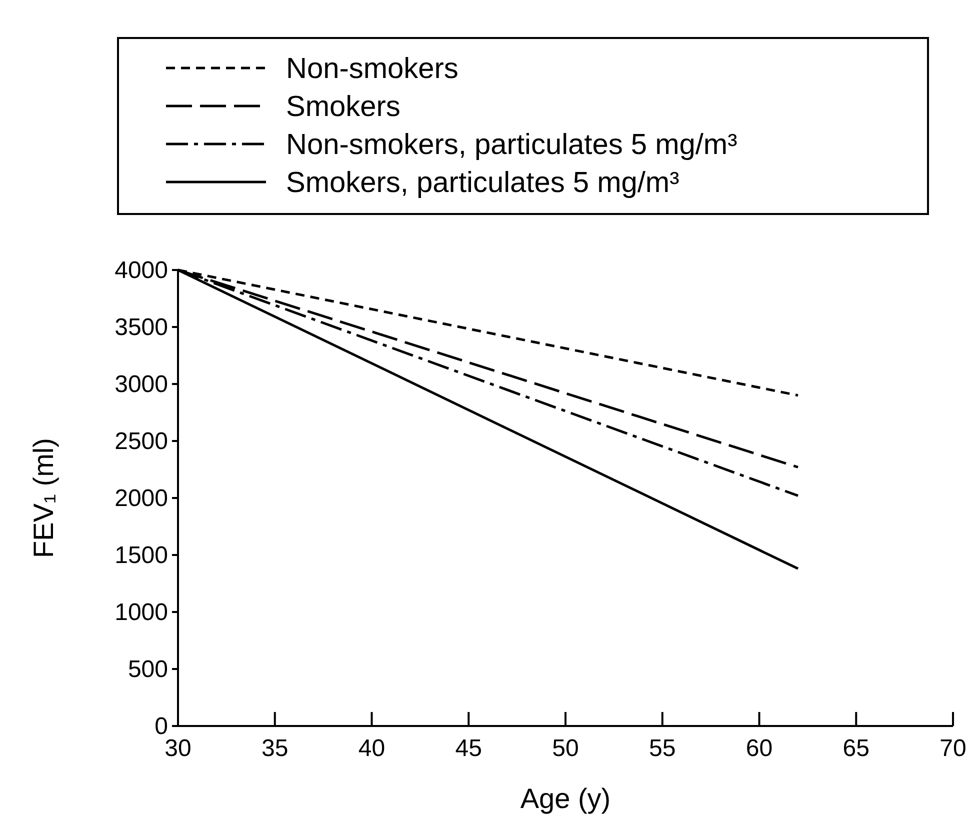  I want to click on x-tick-label: 45, so click(468, 748).